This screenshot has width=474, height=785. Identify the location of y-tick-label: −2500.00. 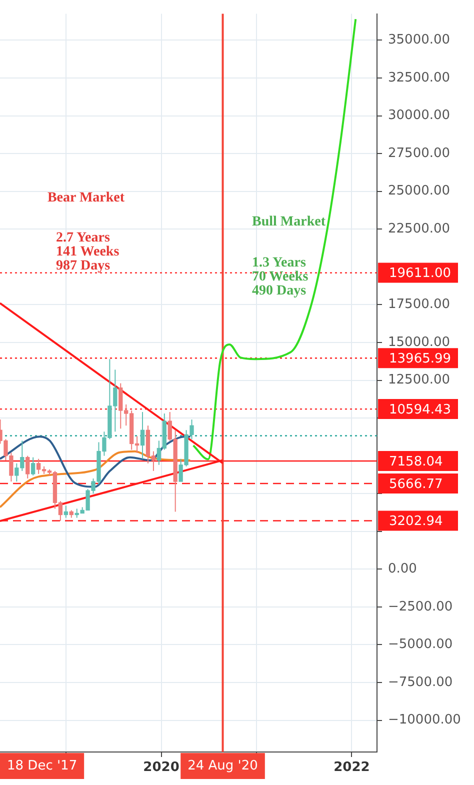
(420, 606).